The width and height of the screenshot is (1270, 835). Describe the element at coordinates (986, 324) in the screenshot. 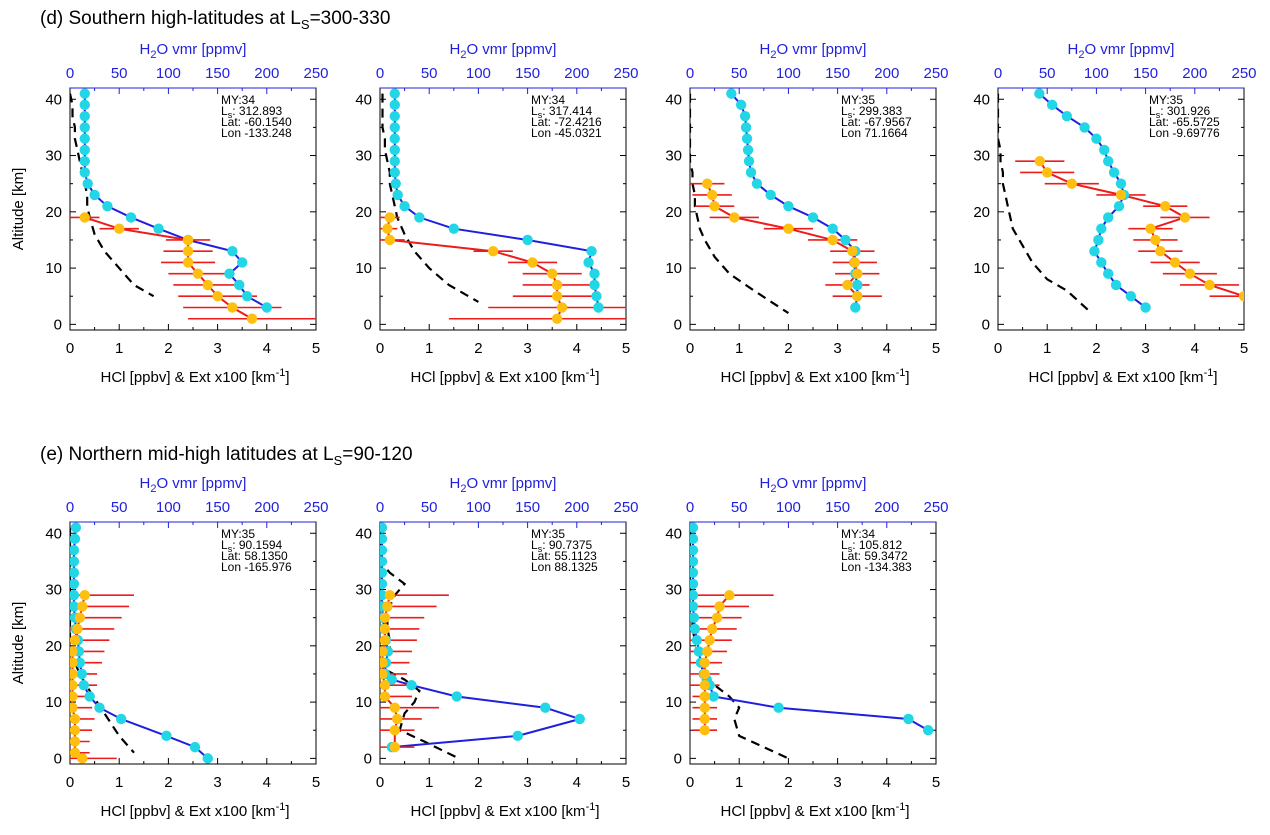

I see `y-tick-label: 0` at that location.